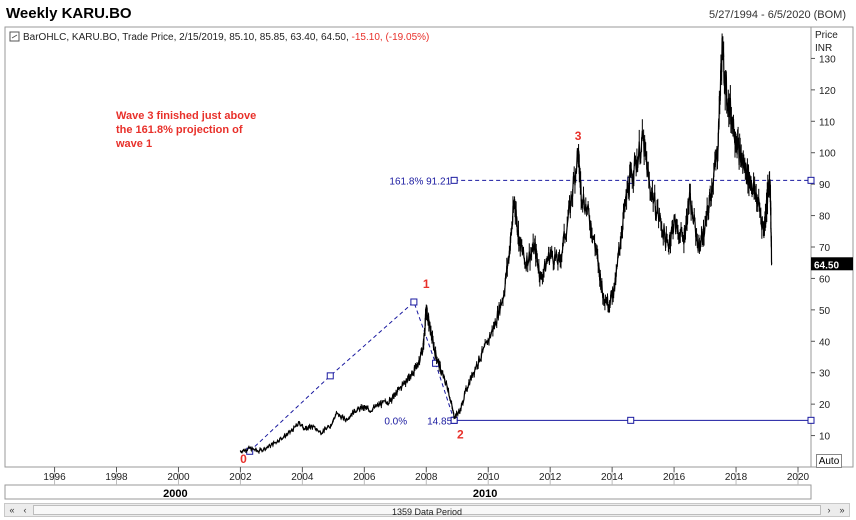  I want to click on currency-label: INR, so click(823, 48).